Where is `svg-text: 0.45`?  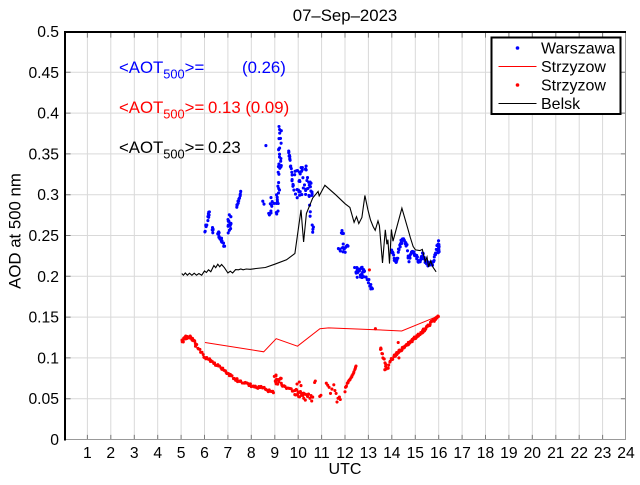
svg-text: 0.45 is located at coordinates (43, 73).